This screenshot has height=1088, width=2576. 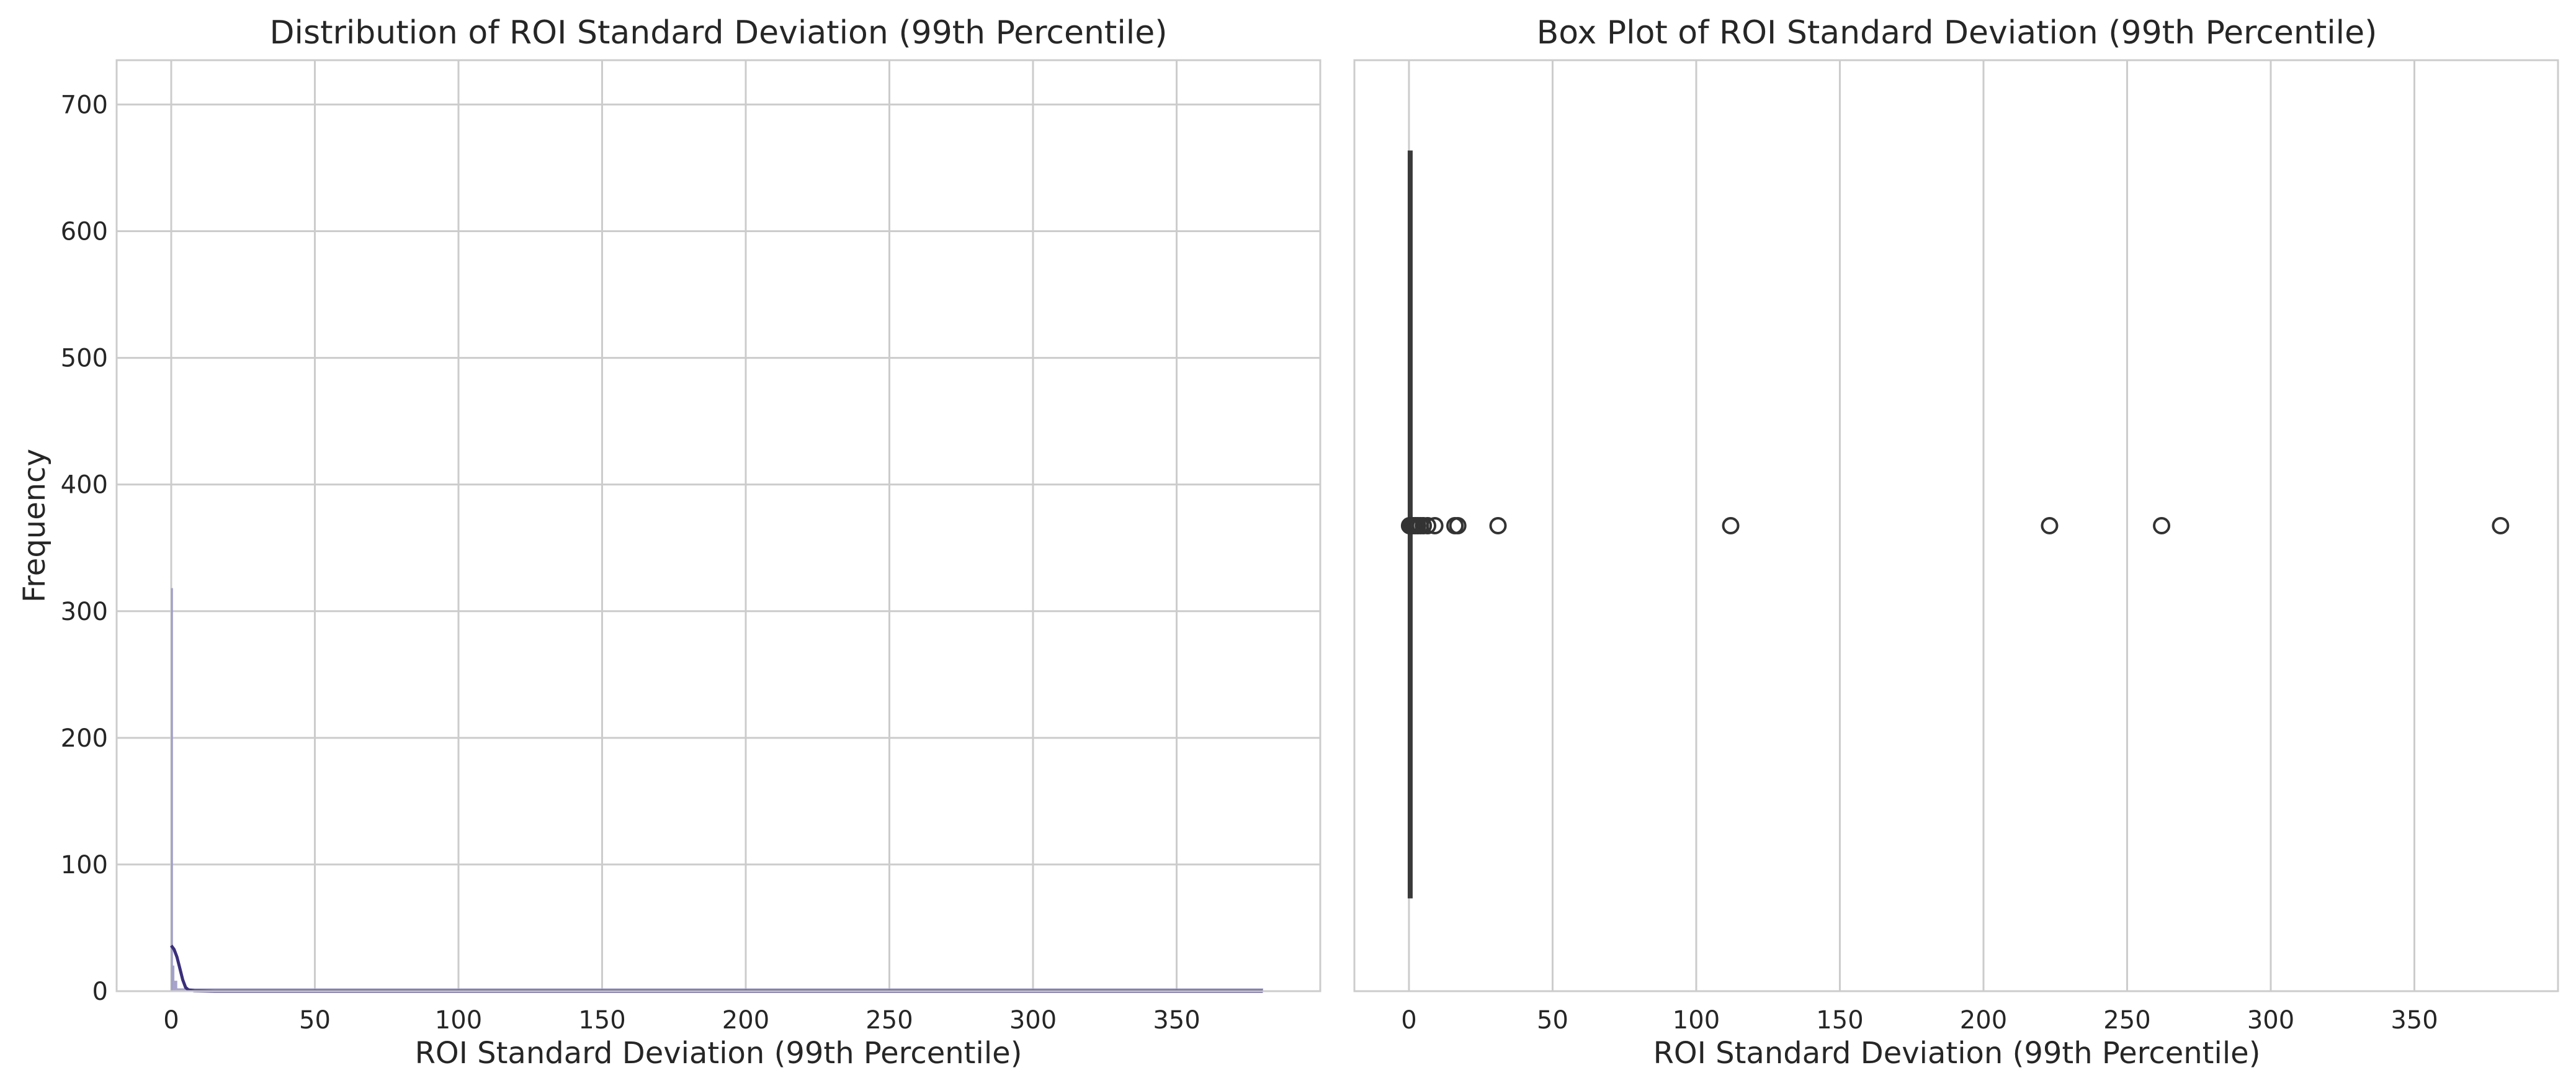 I want to click on y-tick-label: 600, so click(x=84, y=232).